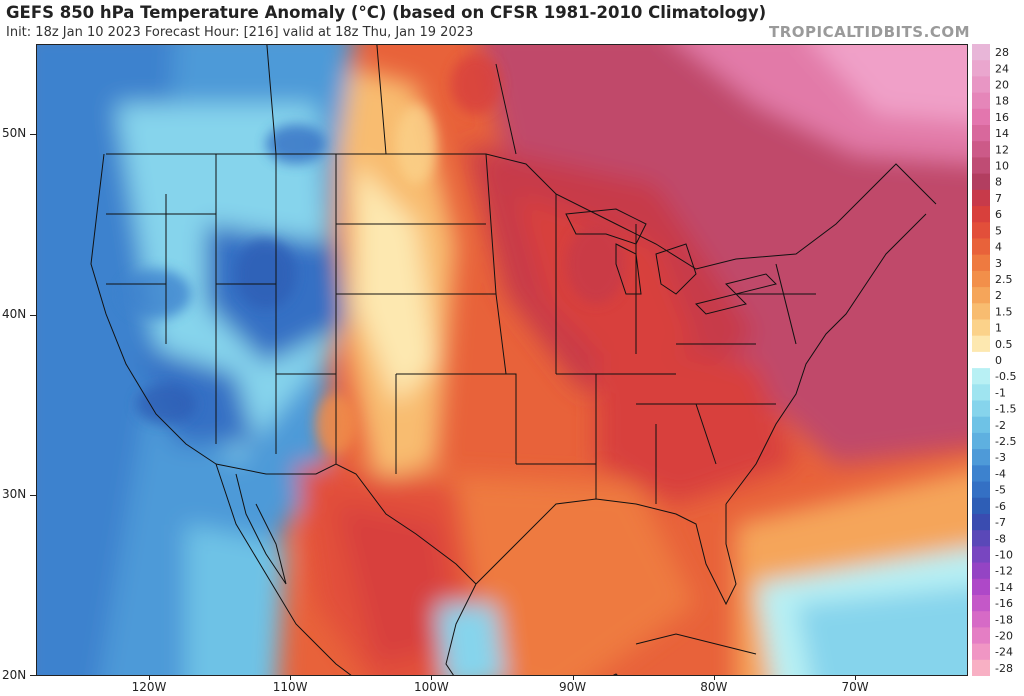 Image resolution: width=1024 pixels, height=696 pixels. What do you see at coordinates (149, 687) in the screenshot?
I see `lon-label: 120W` at bounding box center [149, 687].